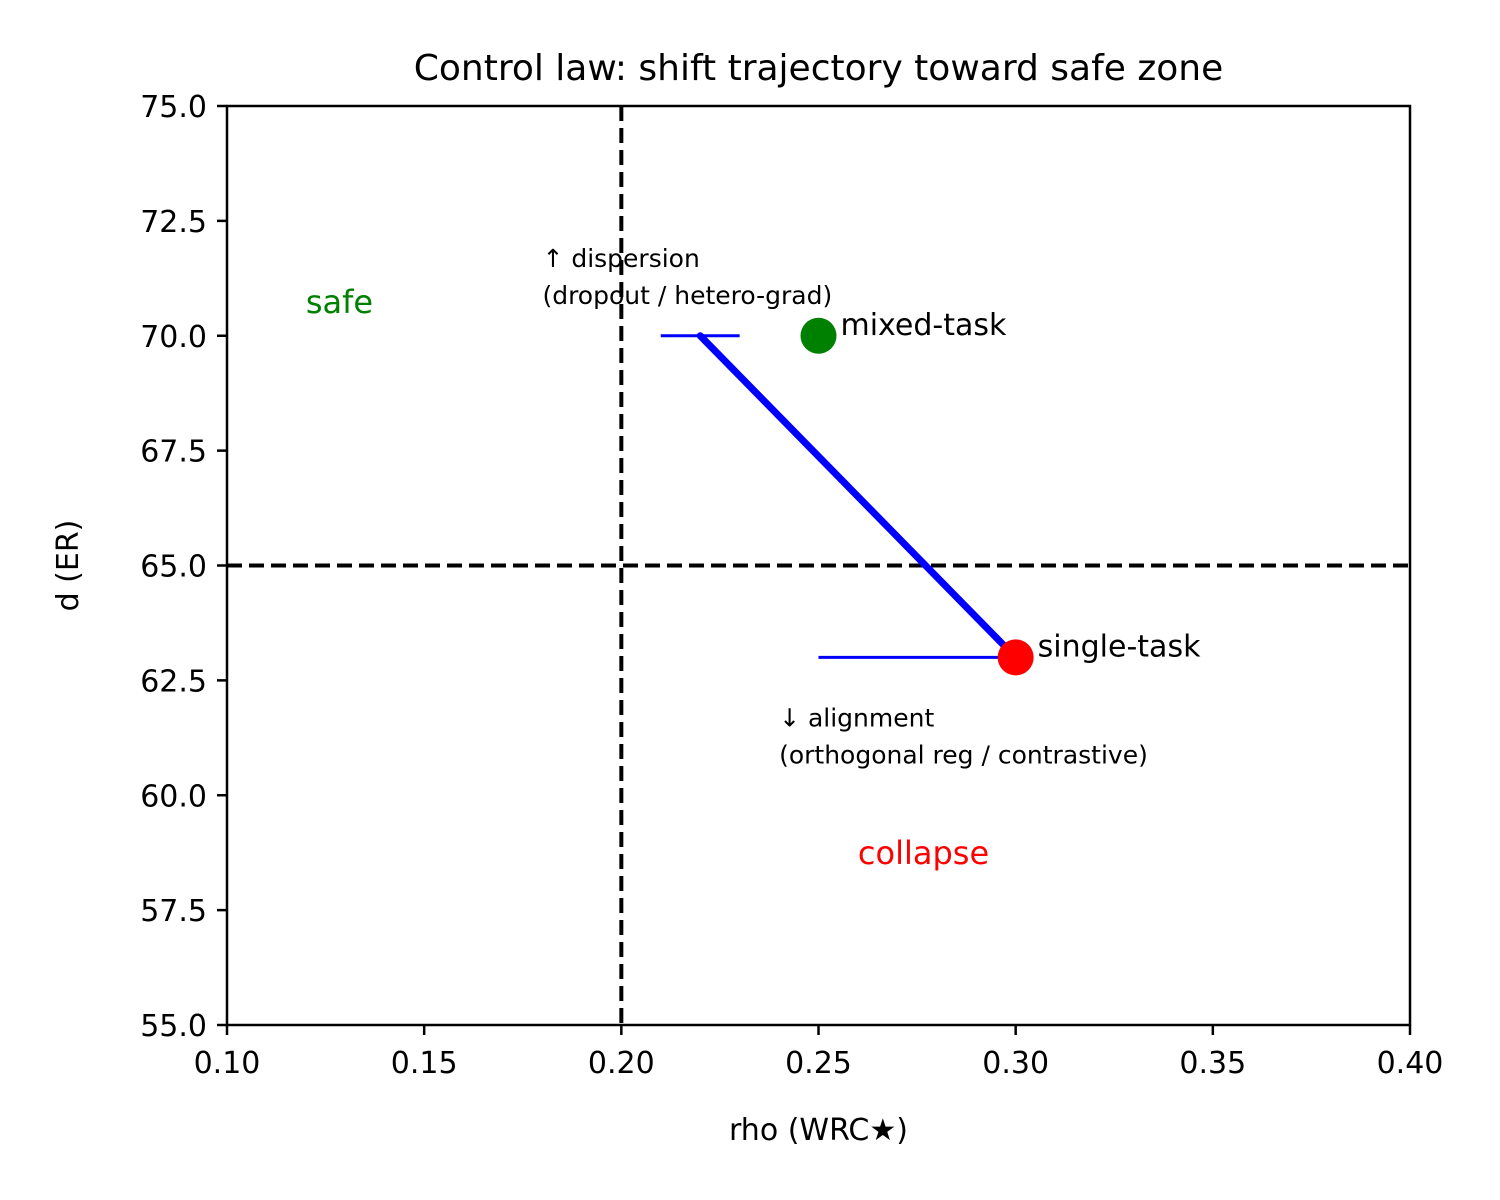 Image resolution: width=1500 pixels, height=1200 pixels. Describe the element at coordinates (818, 1063) in the screenshot. I see `x-tick-label-3: 0.25` at that location.